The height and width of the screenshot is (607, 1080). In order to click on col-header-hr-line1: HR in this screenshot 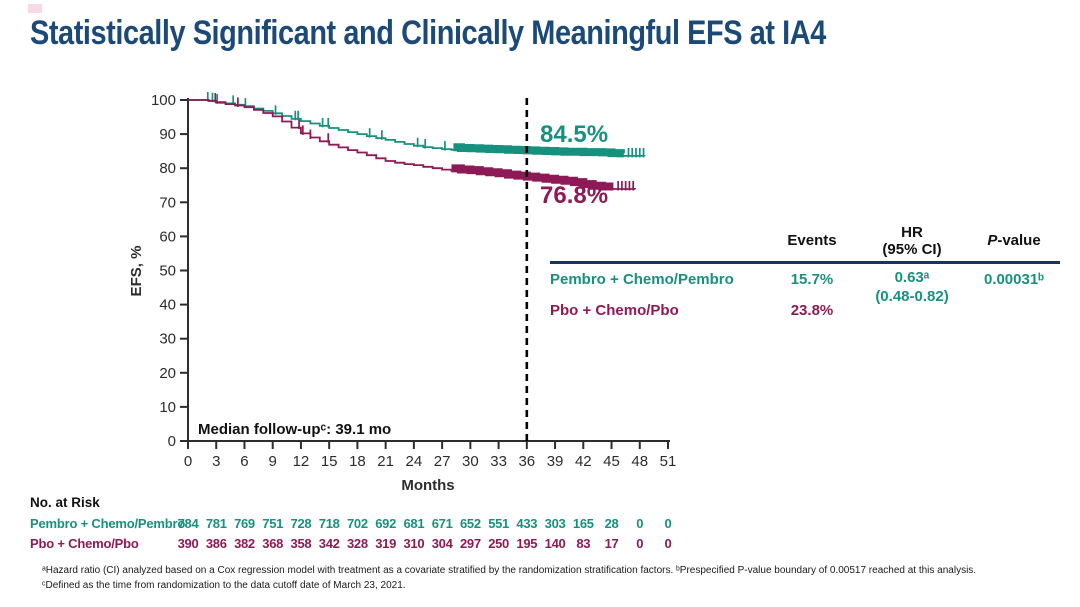, I will do `click(912, 232)`.